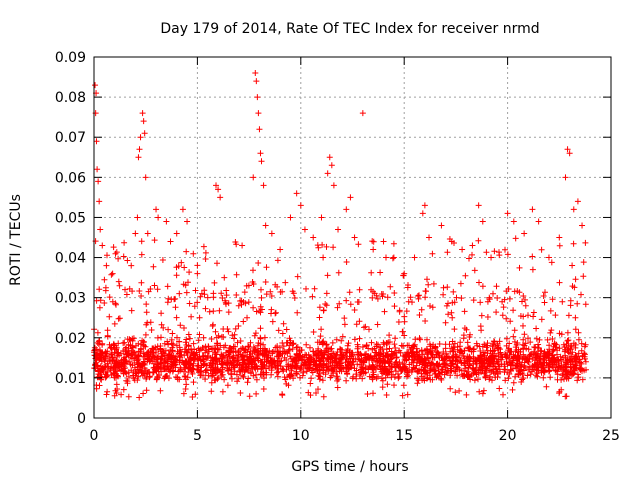 The width and height of the screenshot is (640, 480). What do you see at coordinates (70, 58) in the screenshot?
I see `y-tick-label: 0.09` at bounding box center [70, 58].